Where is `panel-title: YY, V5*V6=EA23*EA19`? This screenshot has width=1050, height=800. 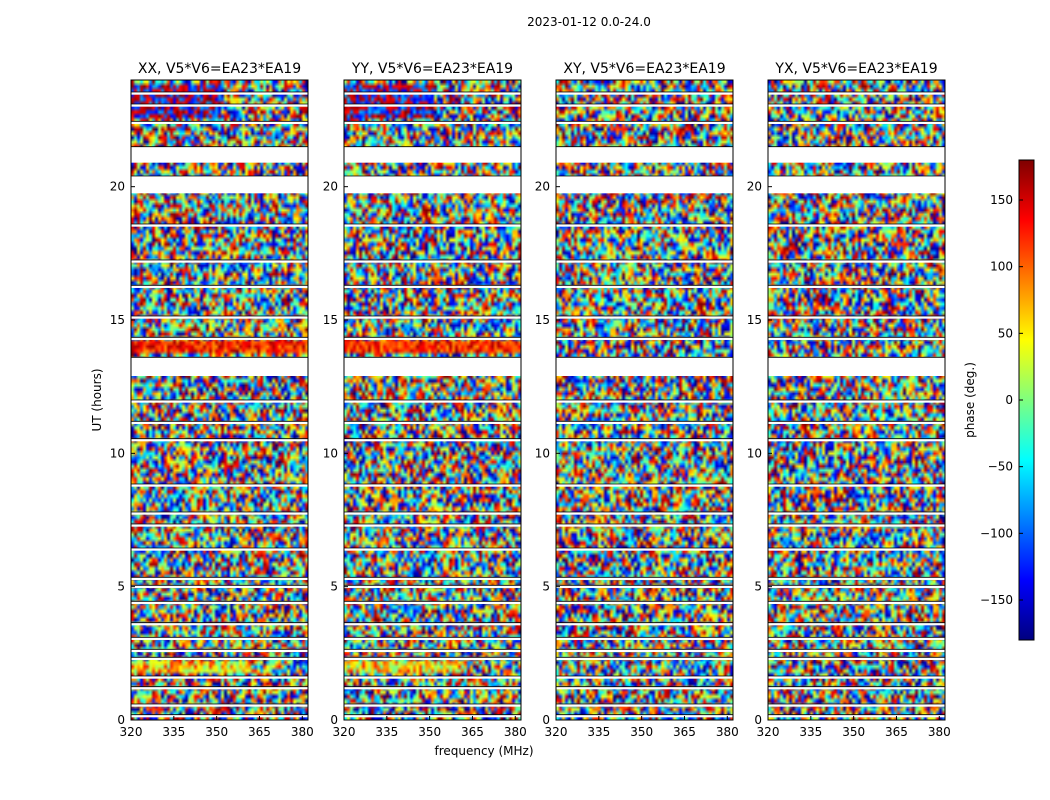 panel-title: YY, V5*V6=EA23*EA19 is located at coordinates (432, 69).